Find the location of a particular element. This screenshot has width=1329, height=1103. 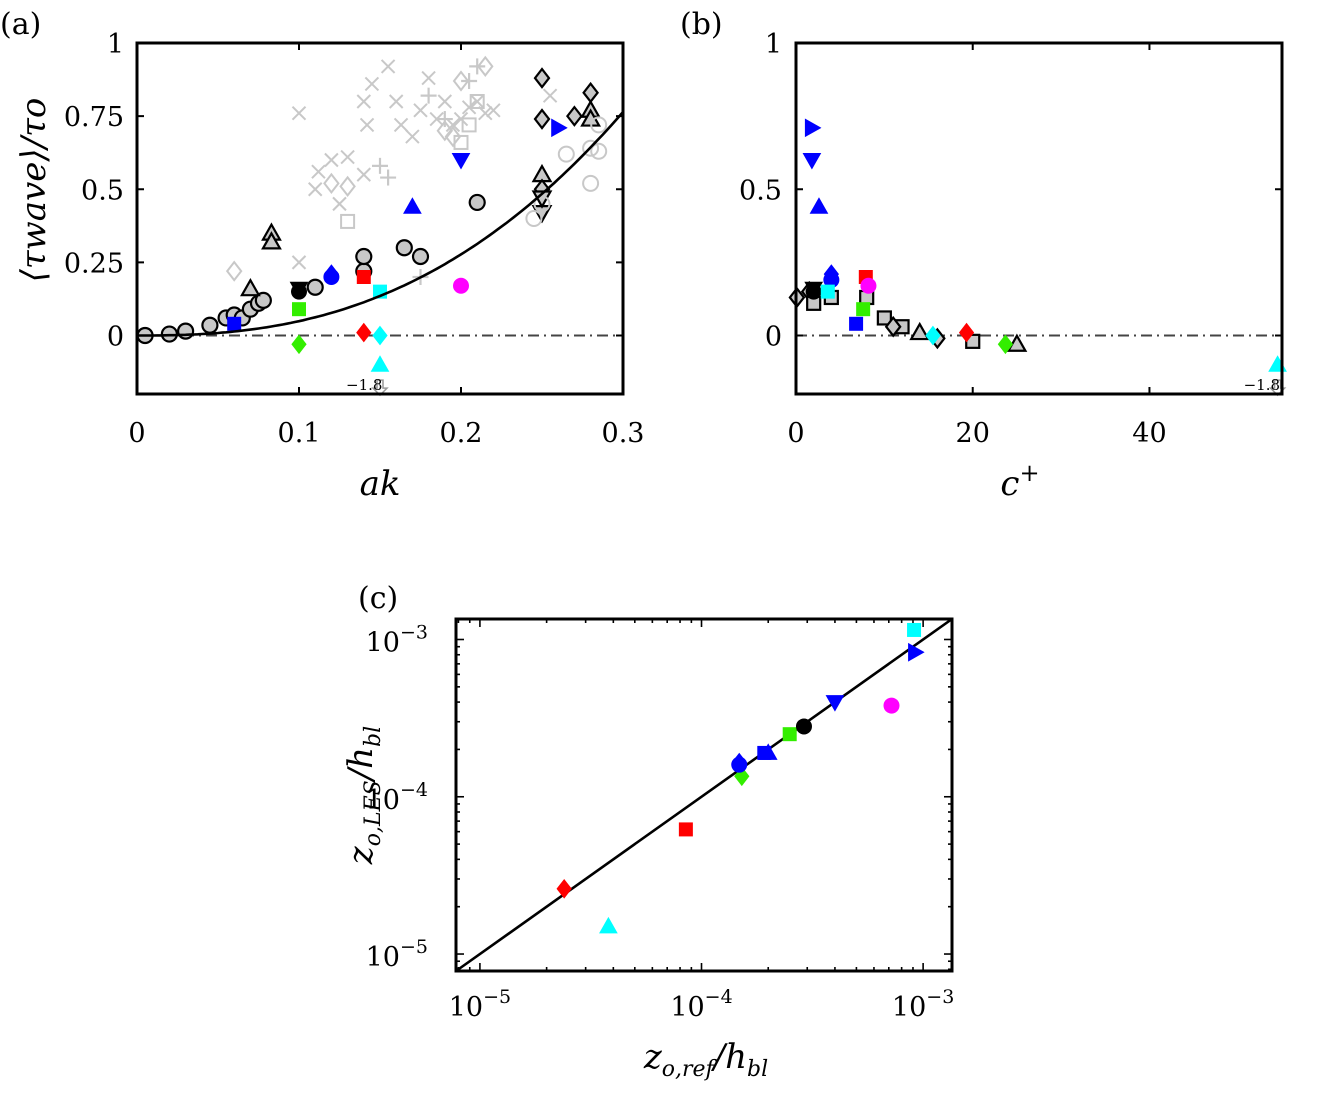

x-tick-label: 10⁻³ is located at coordinates (923, 1004).